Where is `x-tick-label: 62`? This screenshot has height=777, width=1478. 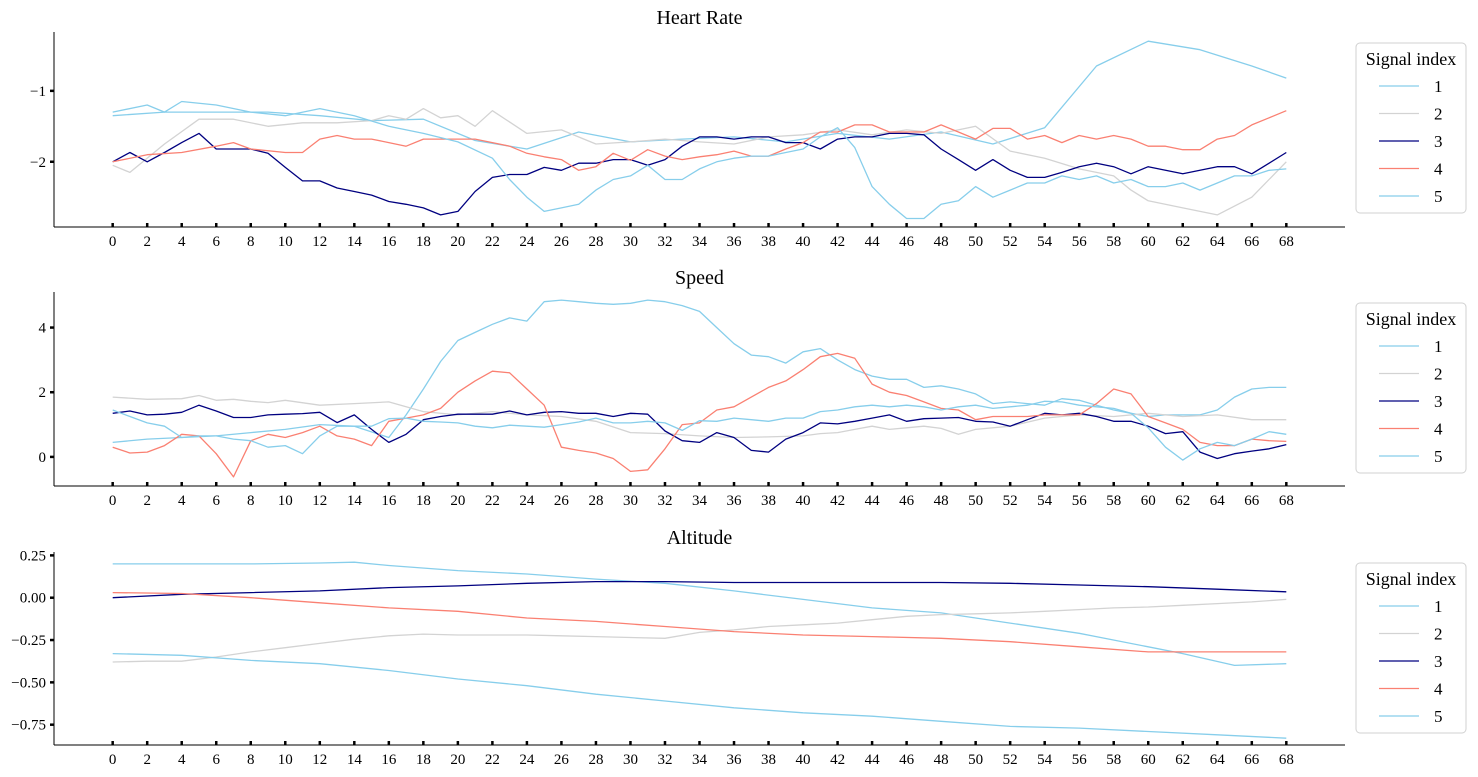
x-tick-label: 62 is located at coordinates (1182, 501).